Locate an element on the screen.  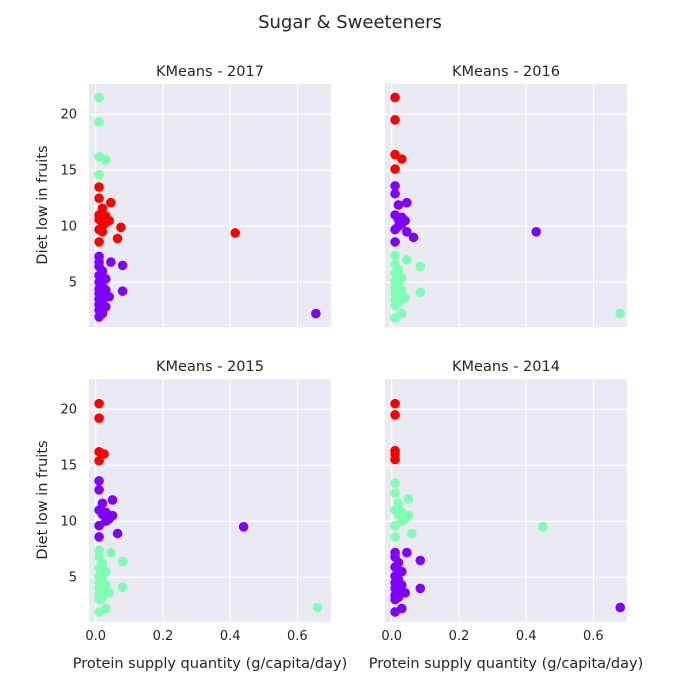
x-axis-label-left: Protein supply quantity (g/capita/day) is located at coordinates (210, 664).